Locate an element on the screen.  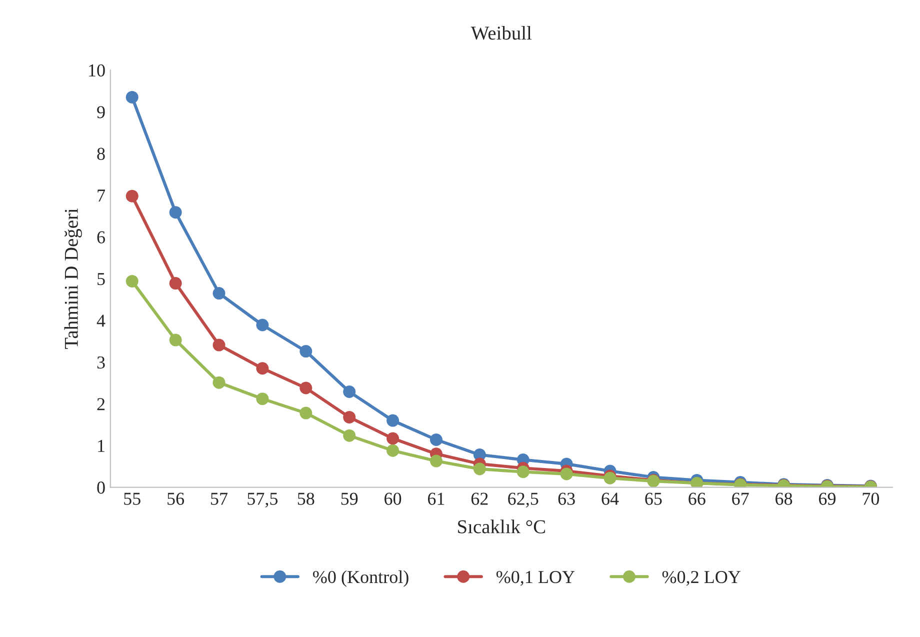
x-axis-title: Sıcaklık °C is located at coordinates (501, 527).